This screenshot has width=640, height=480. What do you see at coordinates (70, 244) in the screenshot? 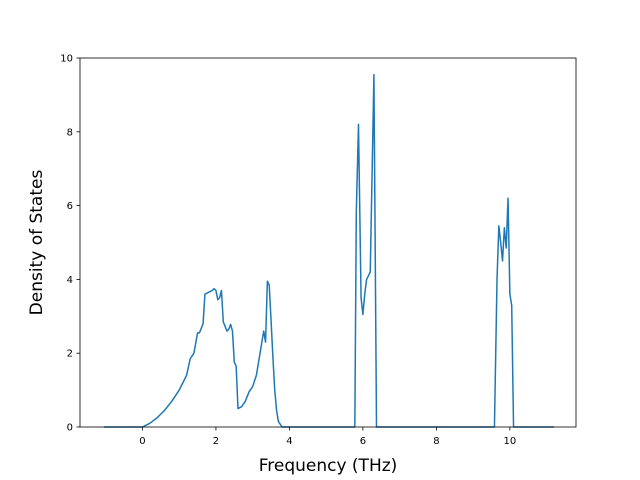
I see `y-axis: 0 2 4 6 8 10` at bounding box center [70, 244].